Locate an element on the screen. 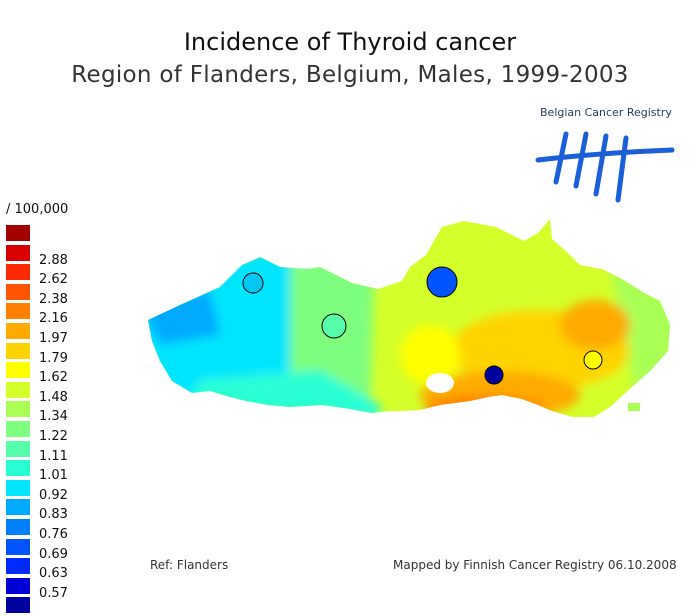 This screenshot has width=700, height=616. legend-label: 1.48 is located at coordinates (53, 397).